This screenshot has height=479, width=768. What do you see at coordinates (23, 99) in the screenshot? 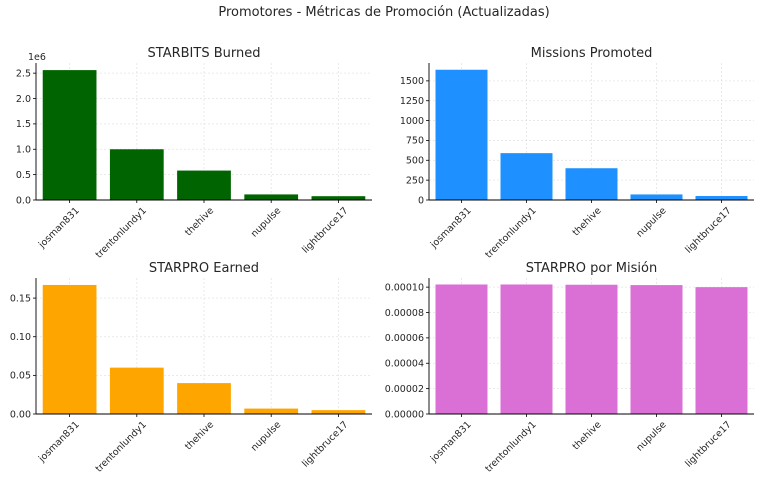
I see `y-tick-label: 2.0` at bounding box center [23, 99].